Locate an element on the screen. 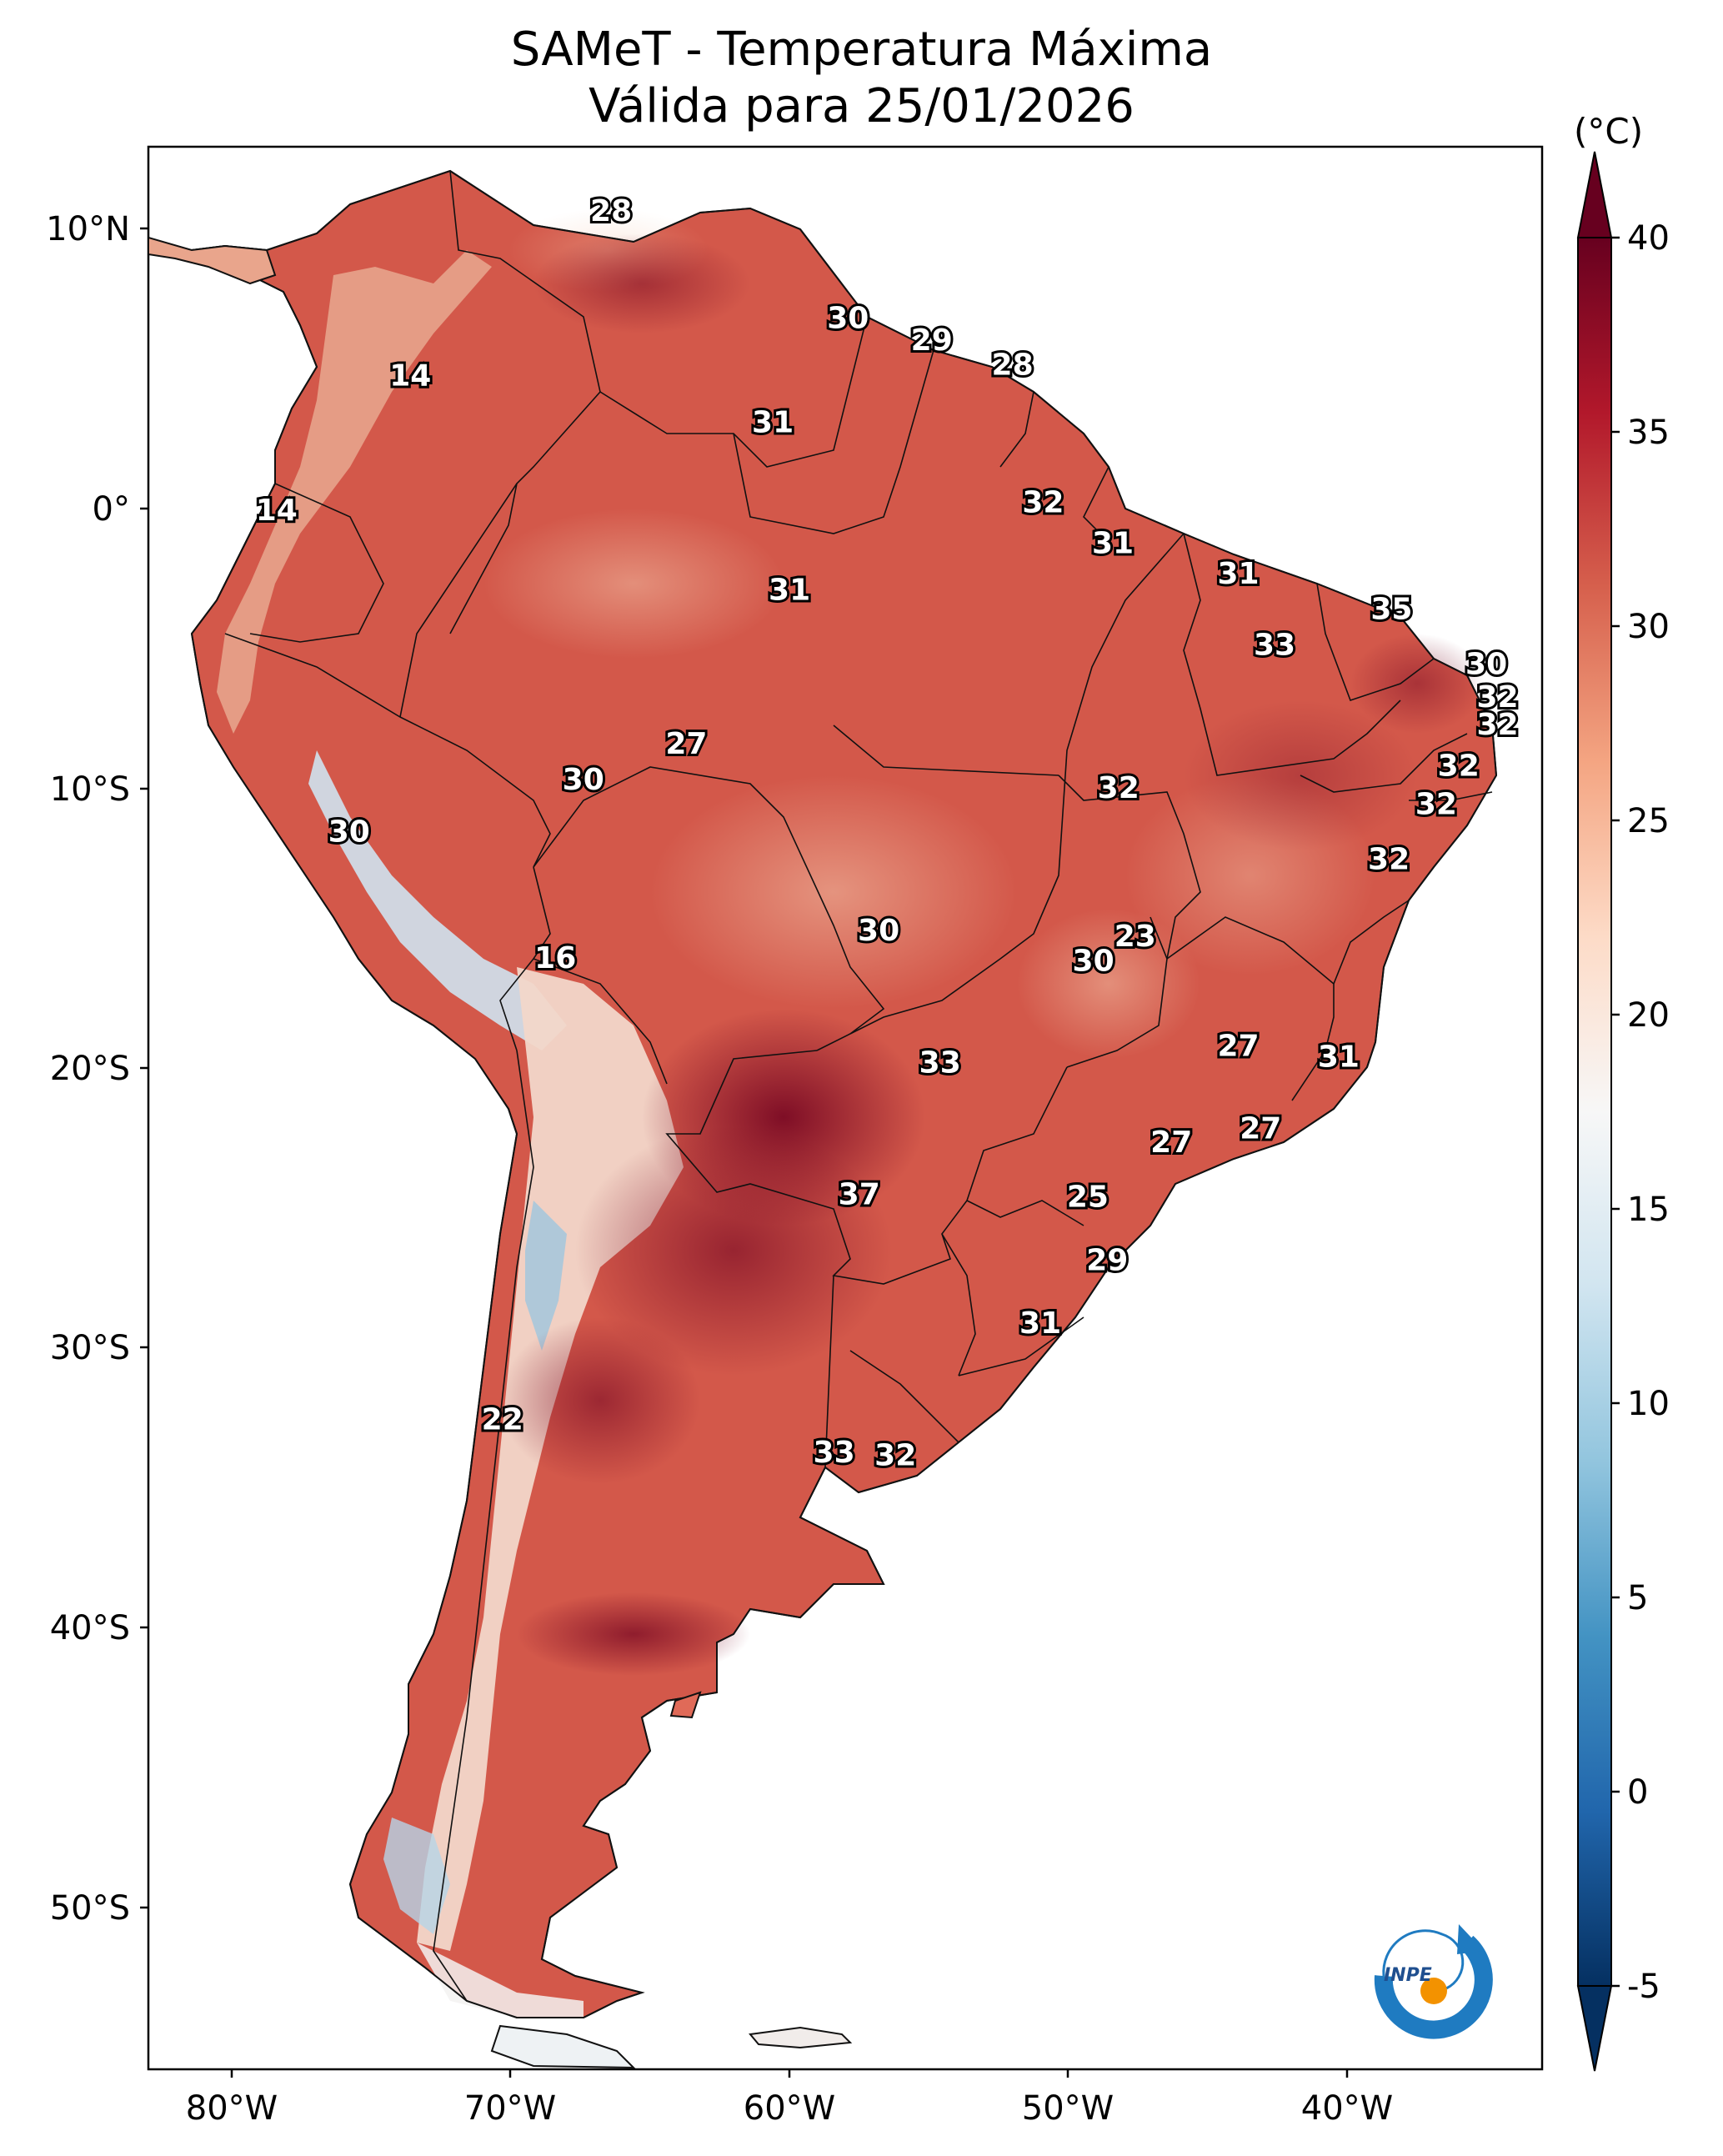 Image resolution: width=1723 pixels, height=2156 pixels. y-tick-label: 30°S is located at coordinates (90, 1348).